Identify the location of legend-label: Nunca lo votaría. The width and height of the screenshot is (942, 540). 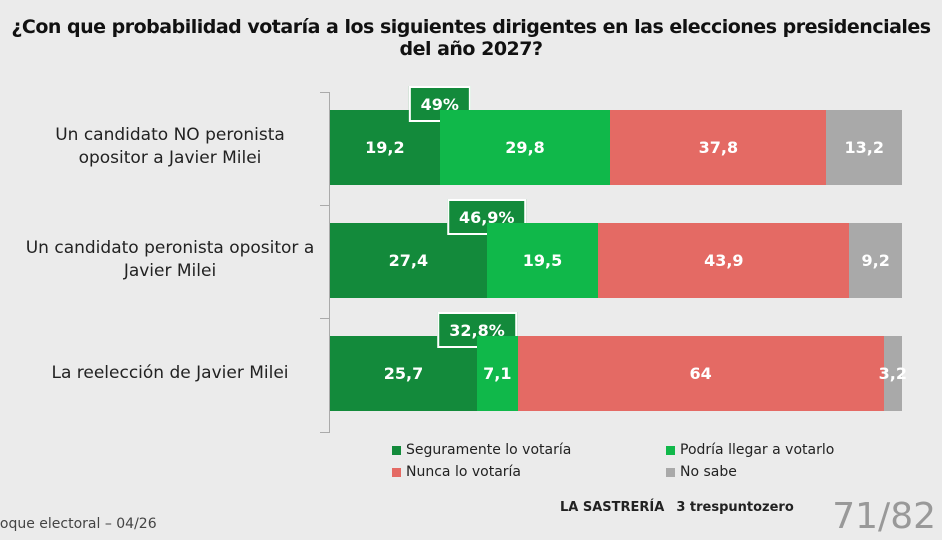
(463, 472).